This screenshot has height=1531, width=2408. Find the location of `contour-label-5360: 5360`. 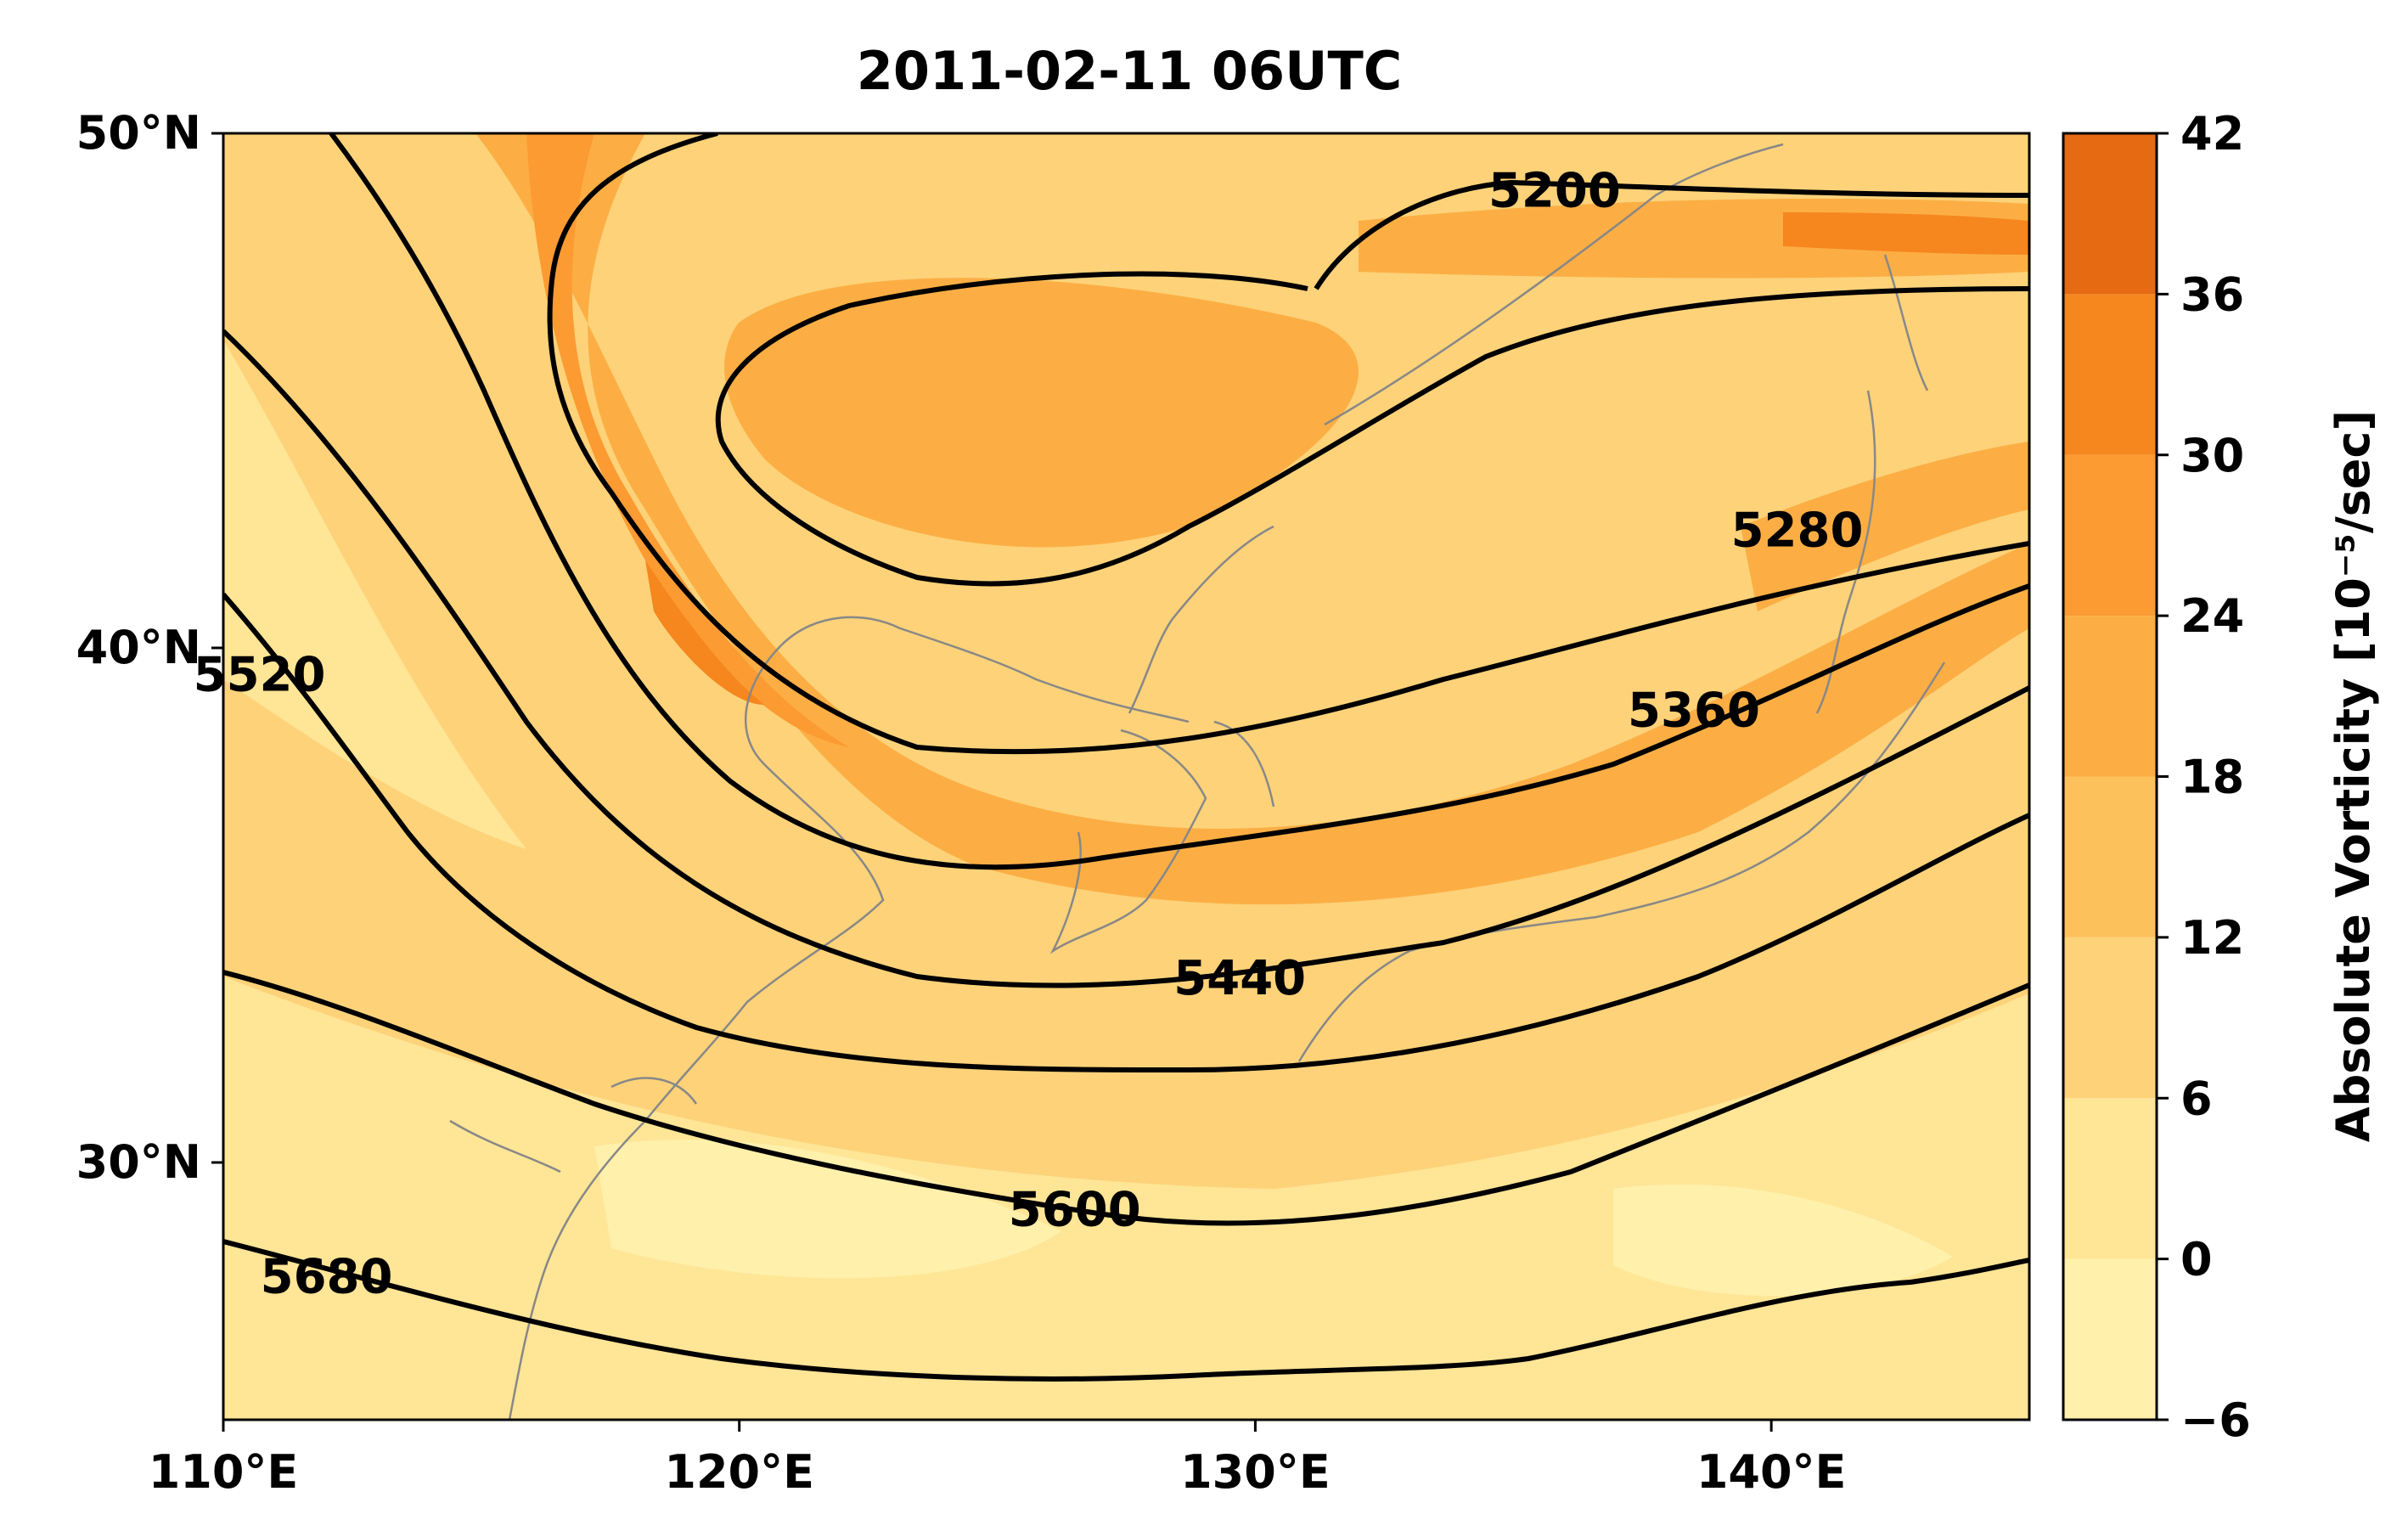

contour-label-5360: 5360 is located at coordinates (1694, 711).